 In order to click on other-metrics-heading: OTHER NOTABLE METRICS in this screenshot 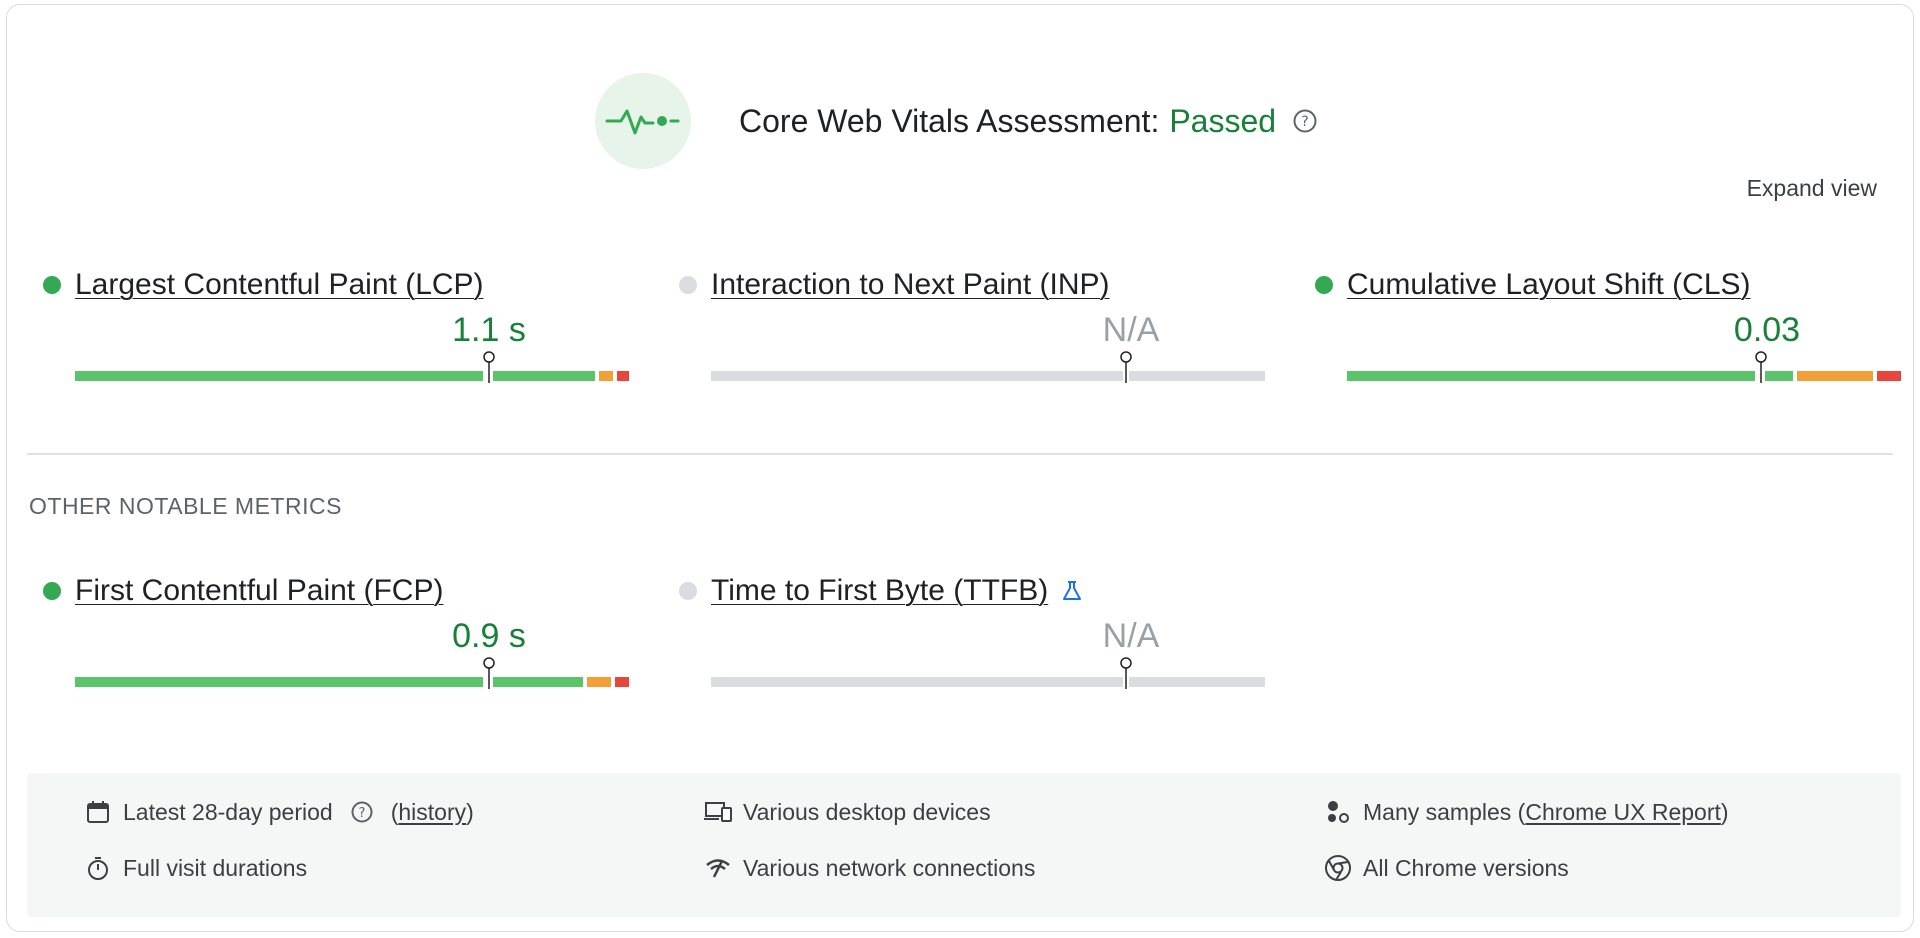, I will do `click(185, 506)`.